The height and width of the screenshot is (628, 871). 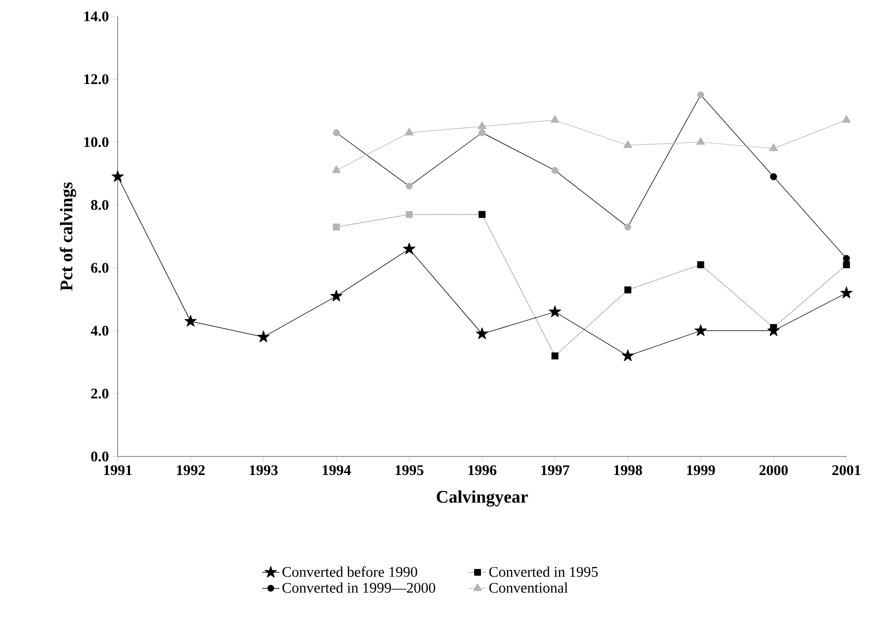 I want to click on x-tick-label: 1993, so click(x=264, y=470).